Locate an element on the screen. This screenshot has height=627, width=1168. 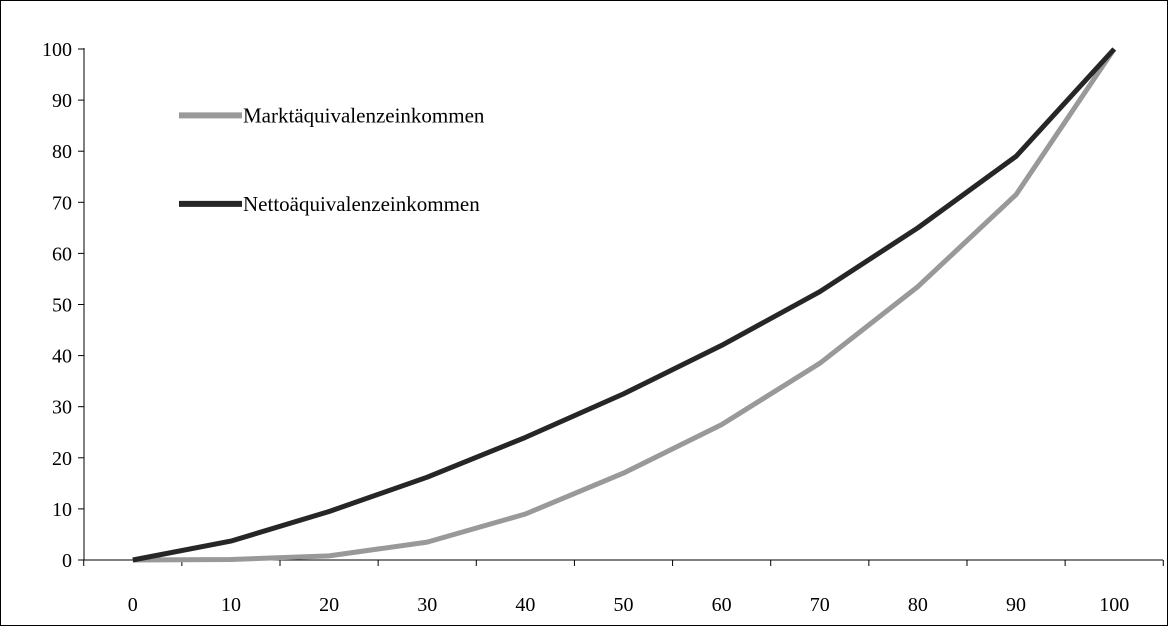
x-tick-label: 70 is located at coordinates (820, 605).